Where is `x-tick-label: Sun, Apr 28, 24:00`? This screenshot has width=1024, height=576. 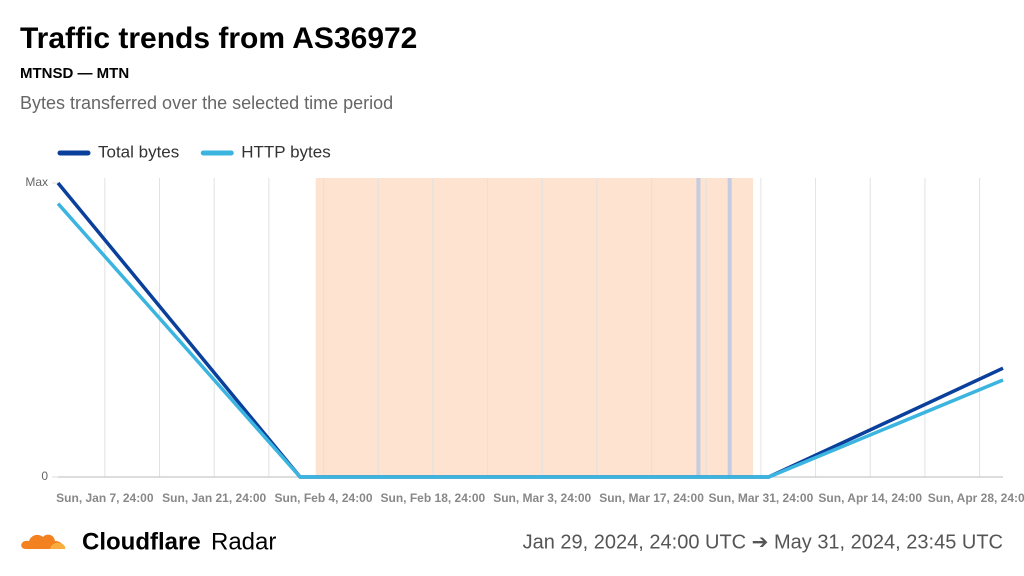
x-tick-label: Sun, Apr 28, 24:00 is located at coordinates (976, 498).